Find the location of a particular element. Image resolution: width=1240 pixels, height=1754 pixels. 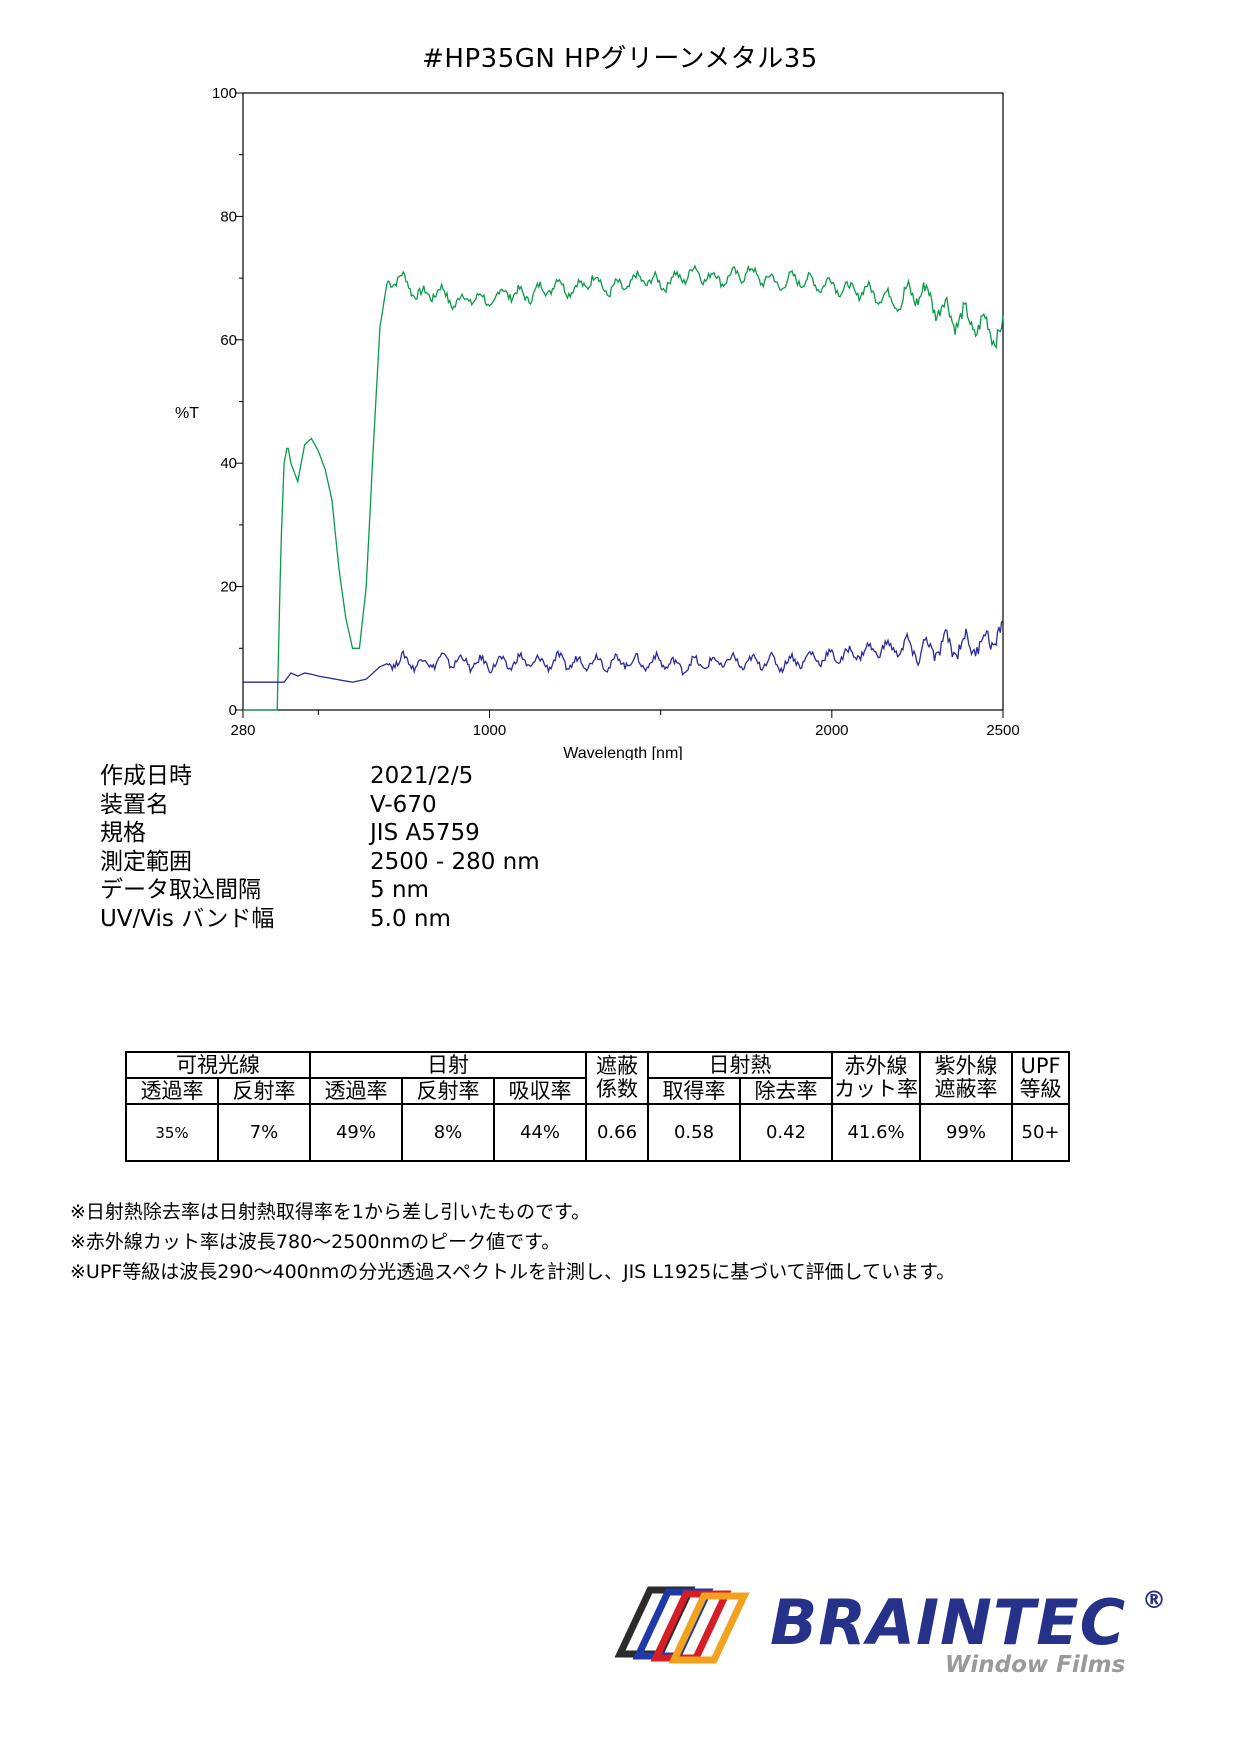

braintec-logo: BRAINTEC ® Window Films is located at coordinates (890, 1636).